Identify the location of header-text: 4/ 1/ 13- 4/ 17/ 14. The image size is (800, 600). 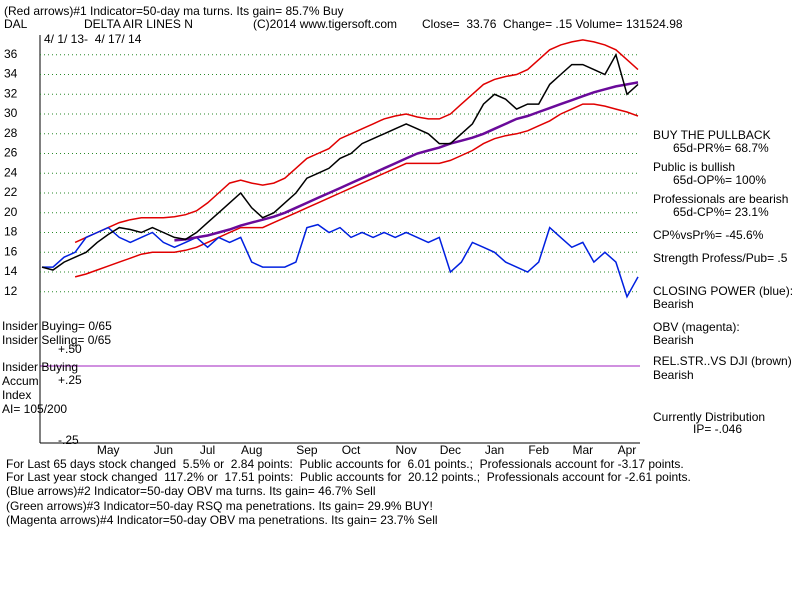
(93, 39).